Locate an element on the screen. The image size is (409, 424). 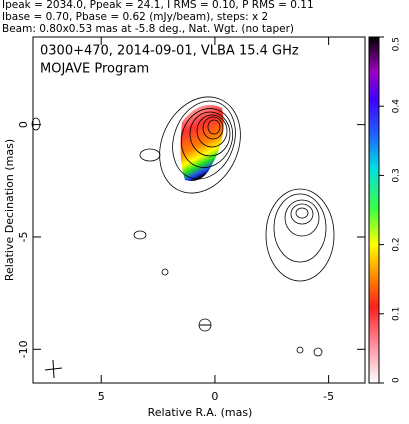
colorbar is located at coordinates (374, 210).